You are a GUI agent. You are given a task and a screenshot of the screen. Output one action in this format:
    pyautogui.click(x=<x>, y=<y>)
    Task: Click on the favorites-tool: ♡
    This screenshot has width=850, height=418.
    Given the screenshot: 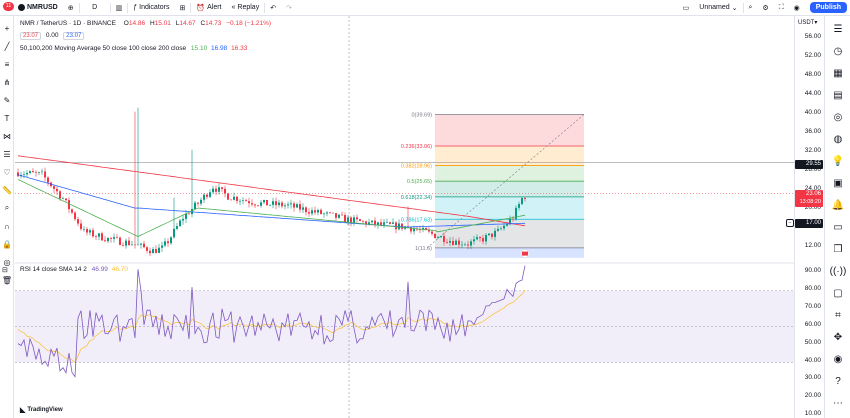 What is the action you would take?
    pyautogui.click(x=7, y=172)
    